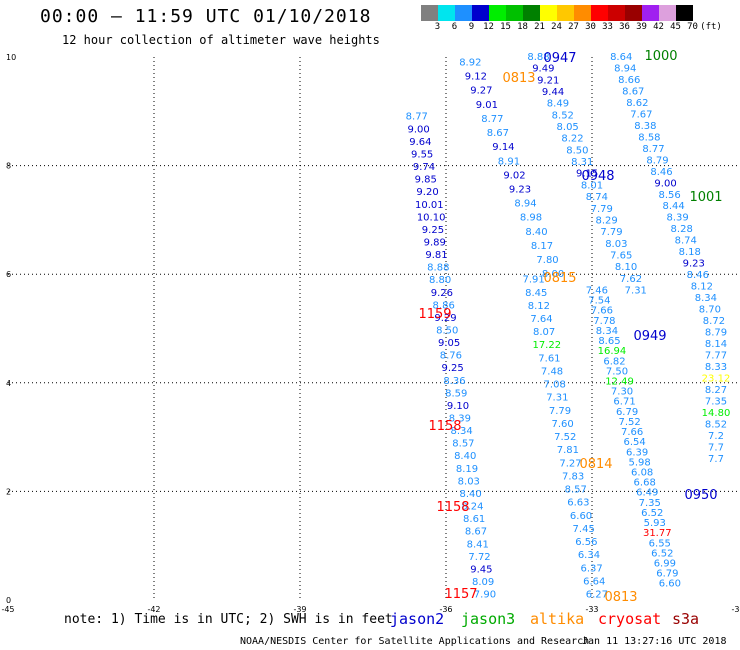 This screenshot has width=740, height=650. I want to click on wave-height-value: 7.90, so click(485, 595).